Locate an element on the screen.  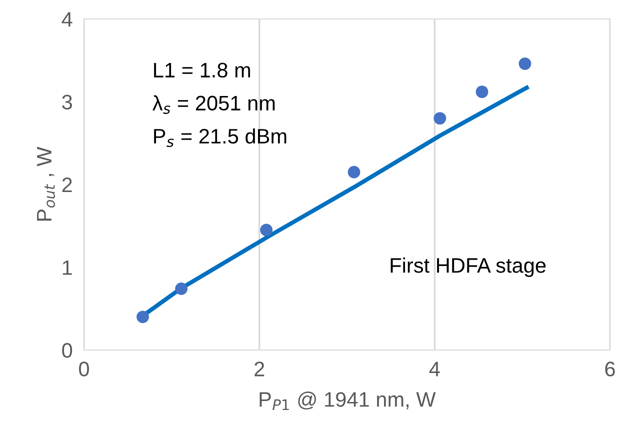
annotation: P$_{s}$ = 21.5 dBm is located at coordinates (220, 138).